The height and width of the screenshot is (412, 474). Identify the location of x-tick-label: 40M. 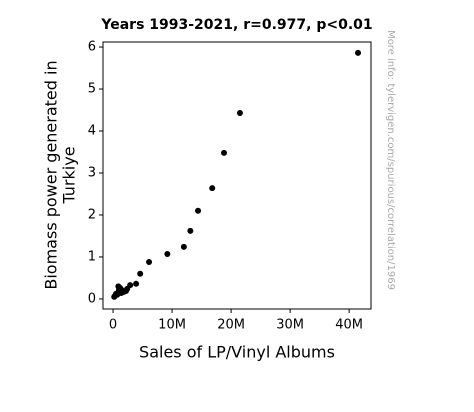
(349, 325).